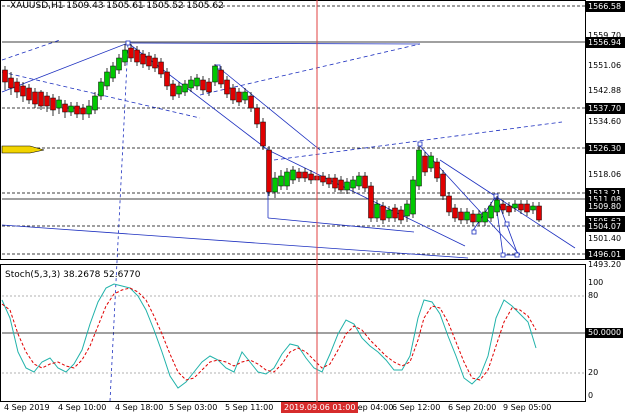 The width and height of the screenshot is (625, 417). What do you see at coordinates (416, 407) in the screenshot?
I see `time-label: 6 Sep 12:00` at bounding box center [416, 407].